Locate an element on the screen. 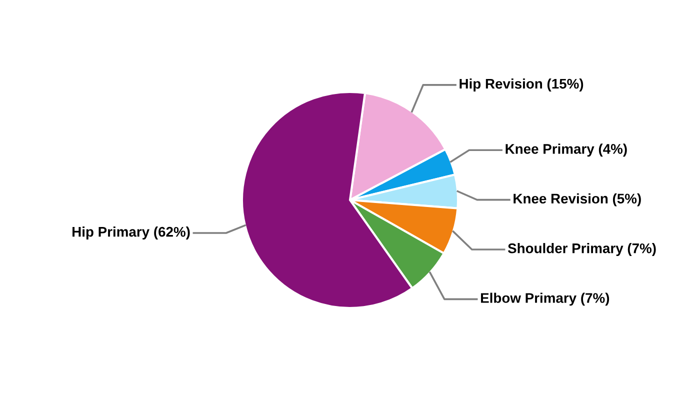 This screenshot has height=400, width=700. slice-label: Shoulder Primary (7%) is located at coordinates (582, 249).